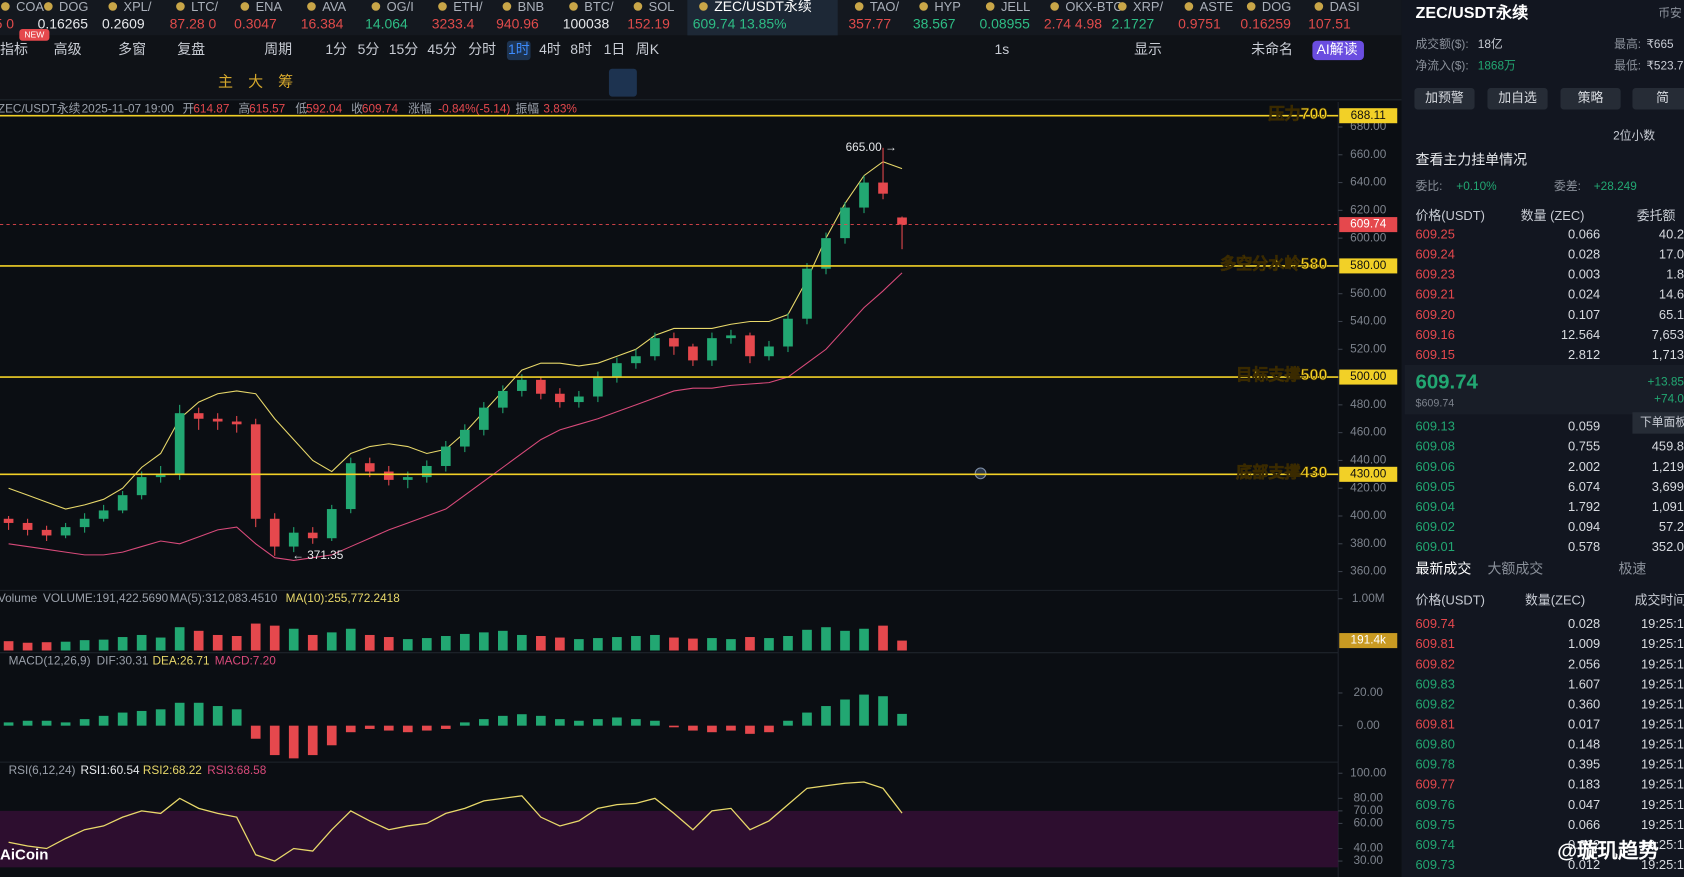 This screenshot has width=1684, height=877. What do you see at coordinates (1444, 569) in the screenshot?
I see `trade-tab: 最新成交` at bounding box center [1444, 569].